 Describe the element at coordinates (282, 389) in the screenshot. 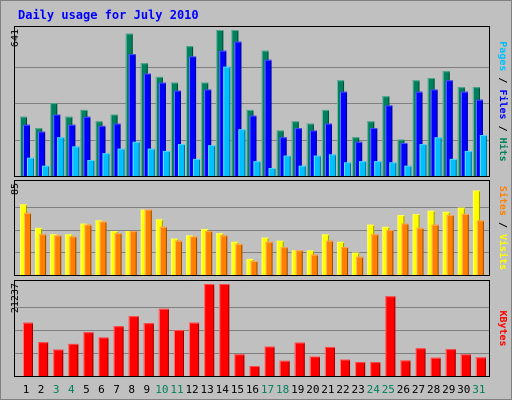

I see `x-tick-label-day-18: 18` at that location.